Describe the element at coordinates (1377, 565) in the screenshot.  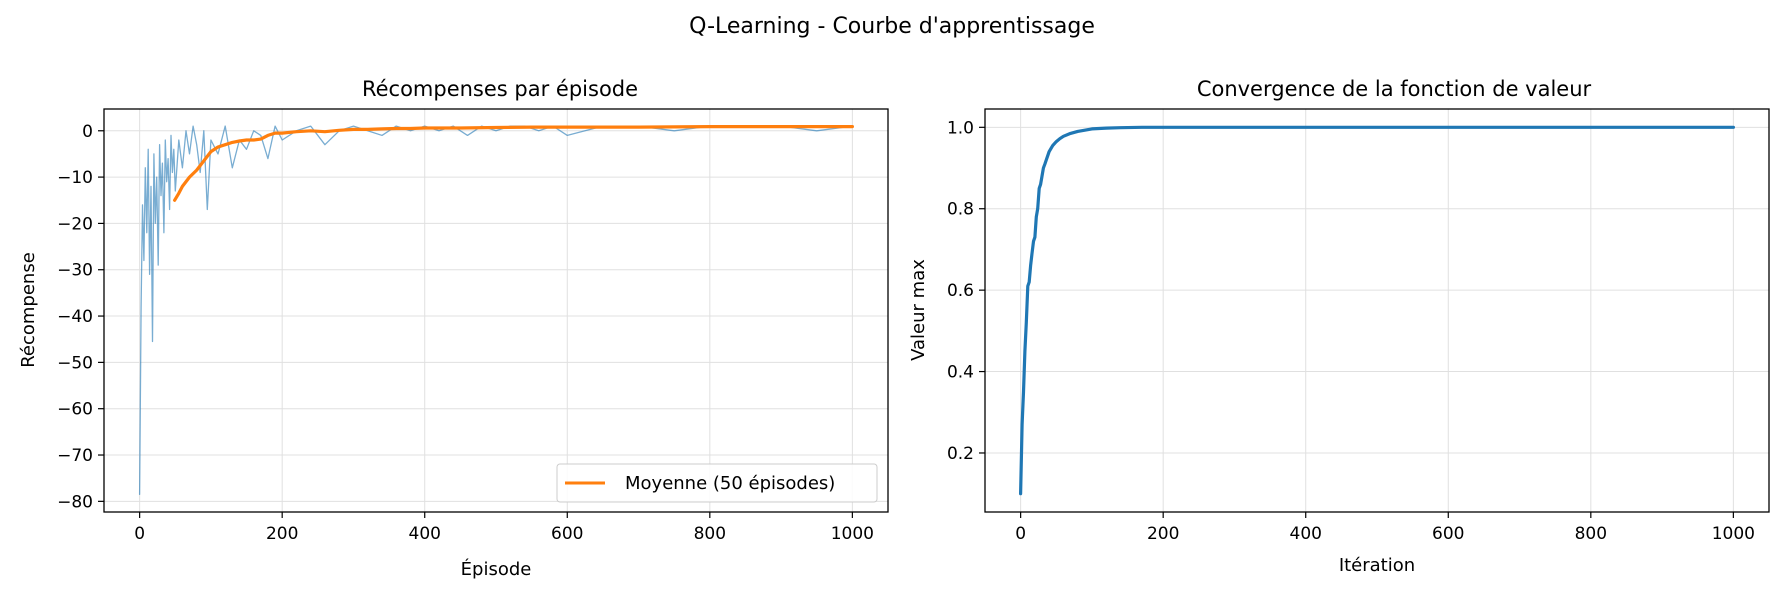
I see `value-x-axis-label: Itération` at that location.